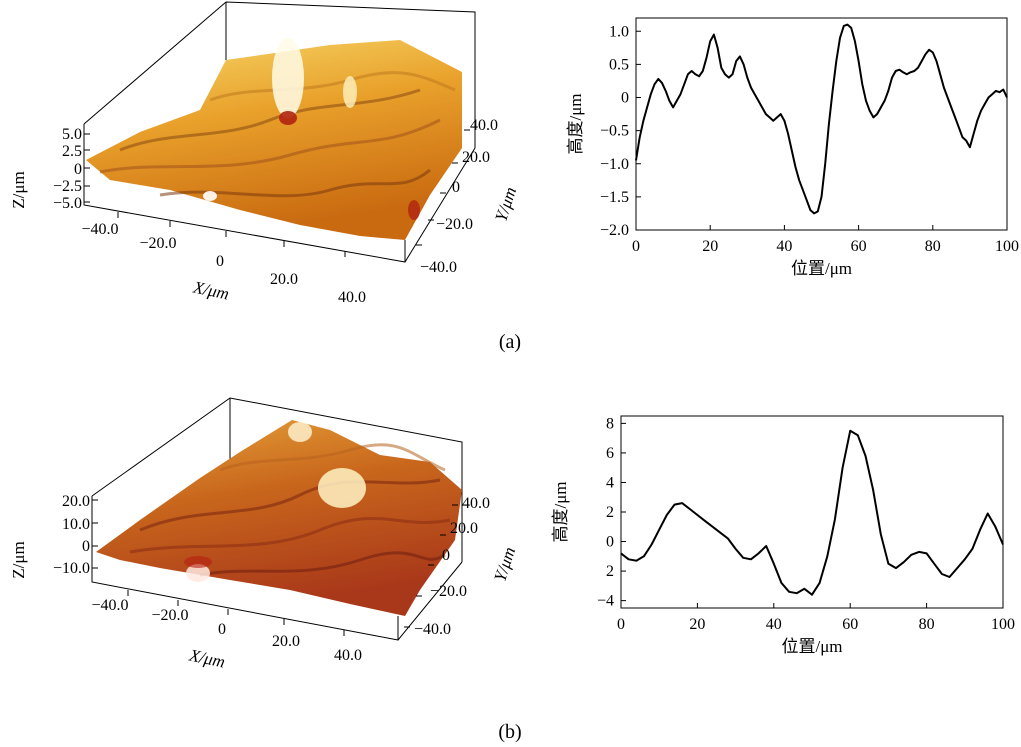  I want to click on surface-a-z-tick: −5.0, so click(67, 203).